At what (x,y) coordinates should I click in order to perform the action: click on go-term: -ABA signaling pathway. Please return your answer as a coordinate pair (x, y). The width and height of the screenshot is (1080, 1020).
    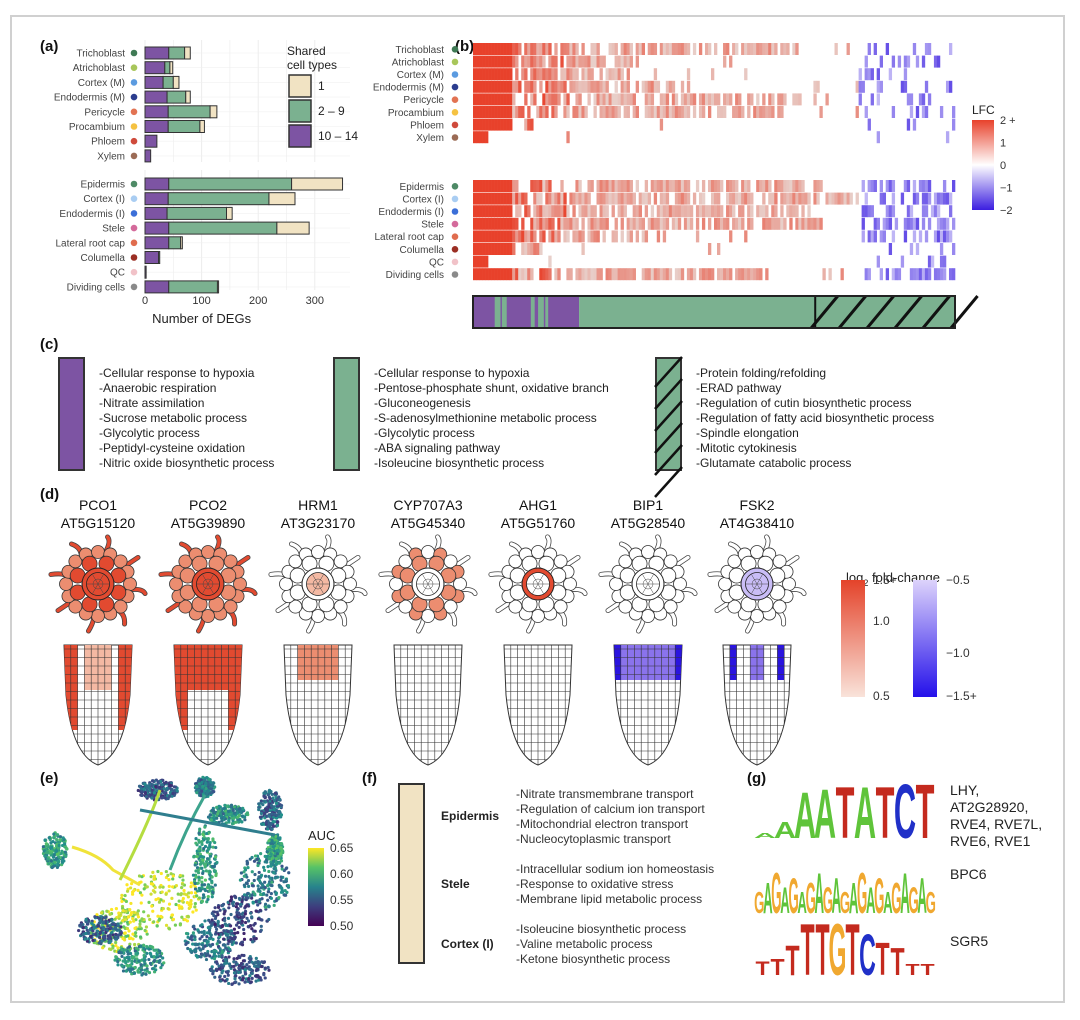
    Looking at the image, I should click on (437, 448).